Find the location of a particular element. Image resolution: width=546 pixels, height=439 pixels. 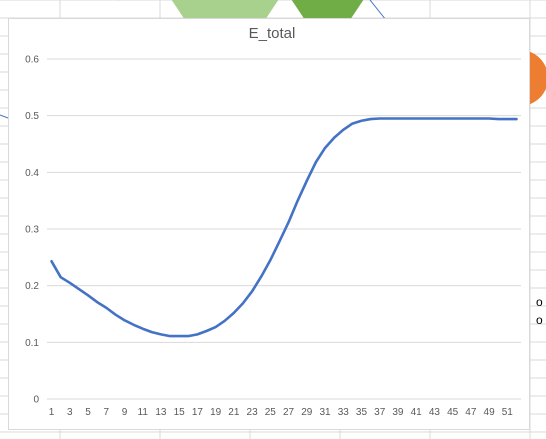

y-tick-label: 0.2 is located at coordinates (32, 286).